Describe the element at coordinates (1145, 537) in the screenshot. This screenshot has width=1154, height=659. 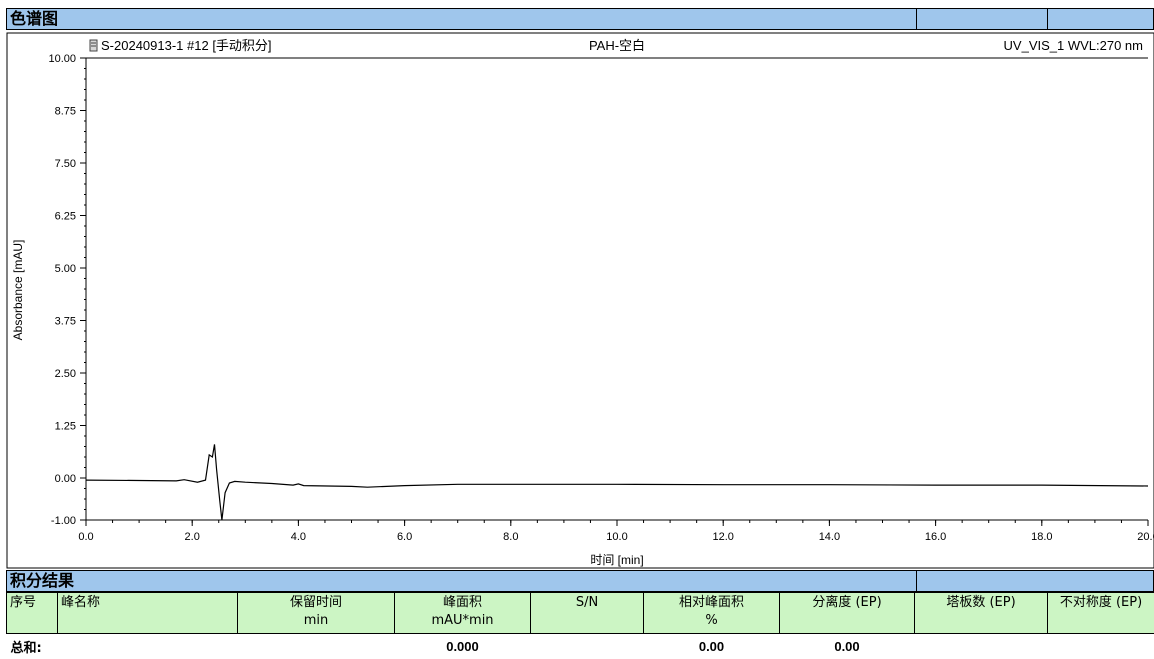
I see `x-tick-label: 20.0` at that location.